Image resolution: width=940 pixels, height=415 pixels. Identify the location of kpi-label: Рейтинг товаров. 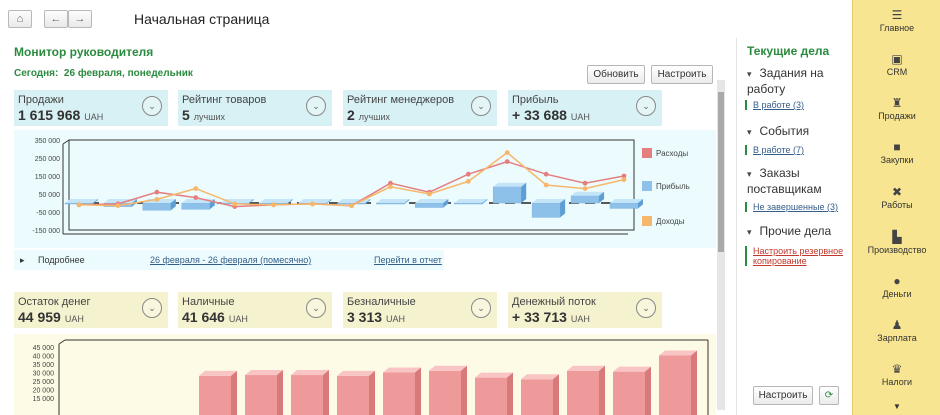
(224, 100).